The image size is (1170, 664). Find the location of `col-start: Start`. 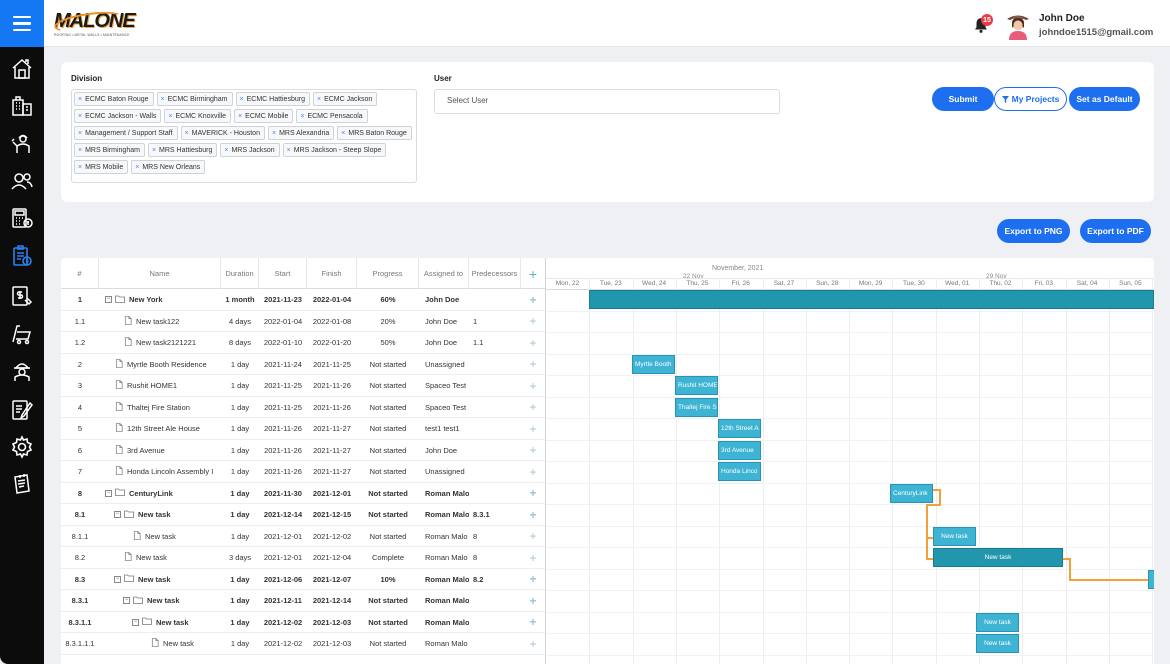

col-start: Start is located at coordinates (283, 273).